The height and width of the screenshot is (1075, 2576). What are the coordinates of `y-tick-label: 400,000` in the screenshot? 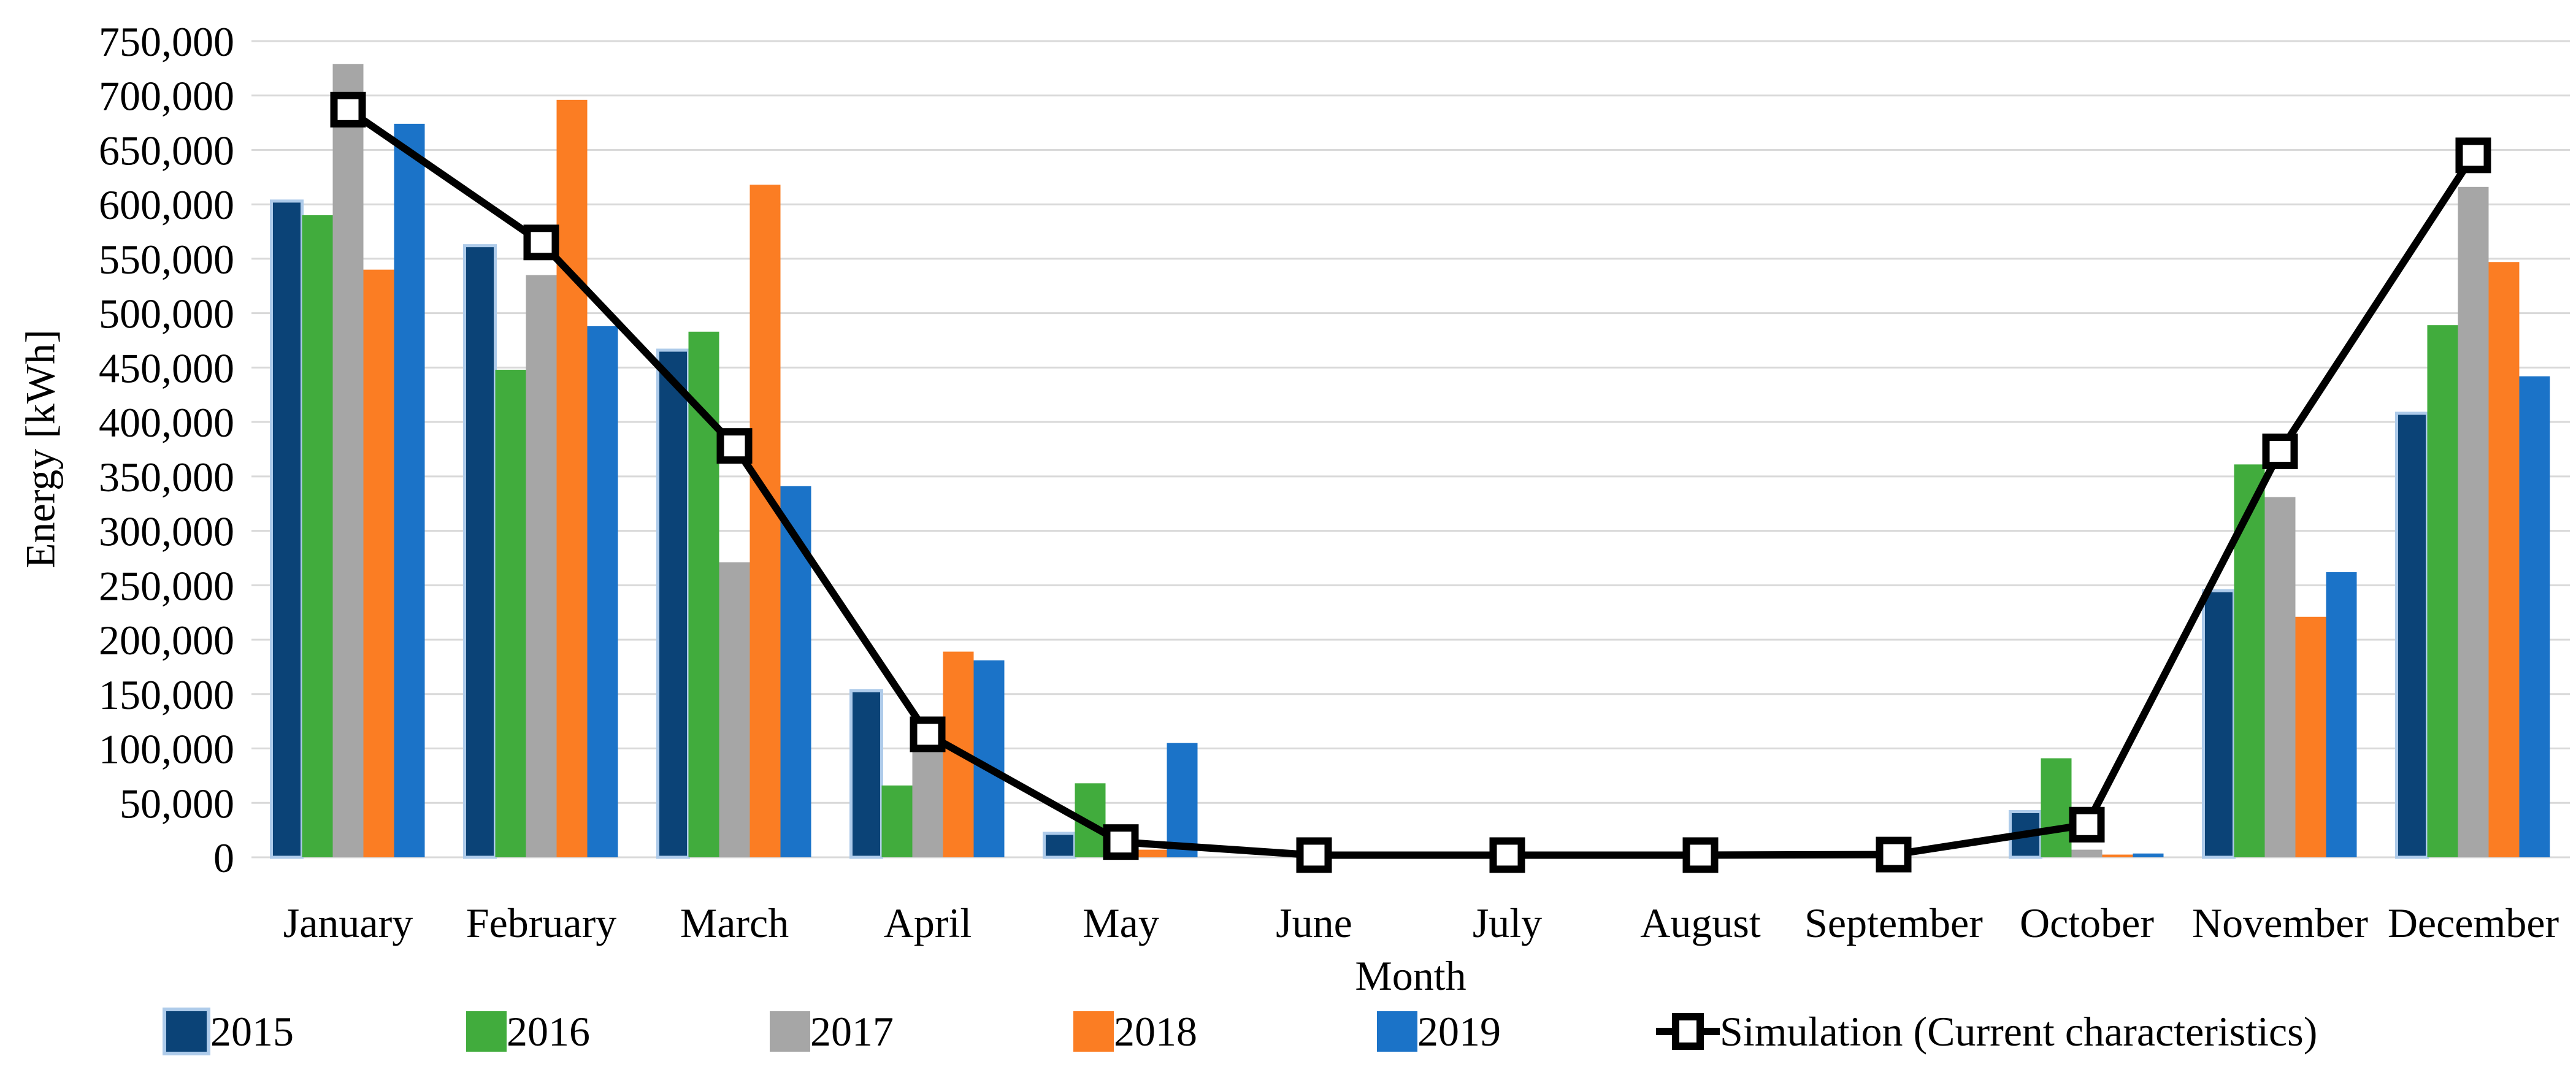 It's located at (166, 422).